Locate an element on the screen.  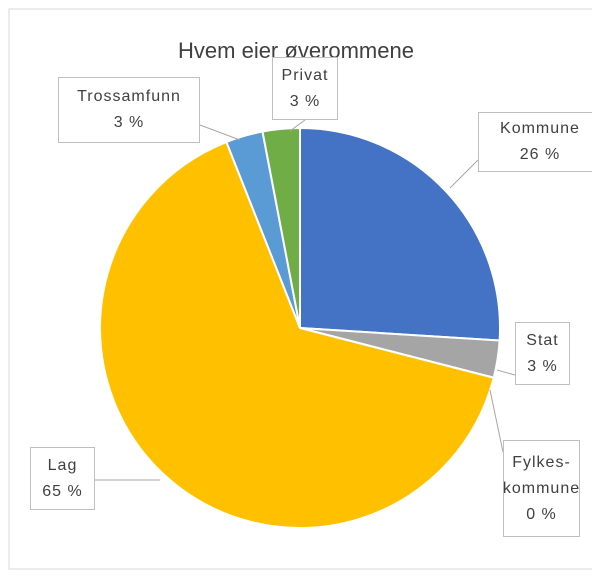
category-label: Kommune is located at coordinates (540, 128).